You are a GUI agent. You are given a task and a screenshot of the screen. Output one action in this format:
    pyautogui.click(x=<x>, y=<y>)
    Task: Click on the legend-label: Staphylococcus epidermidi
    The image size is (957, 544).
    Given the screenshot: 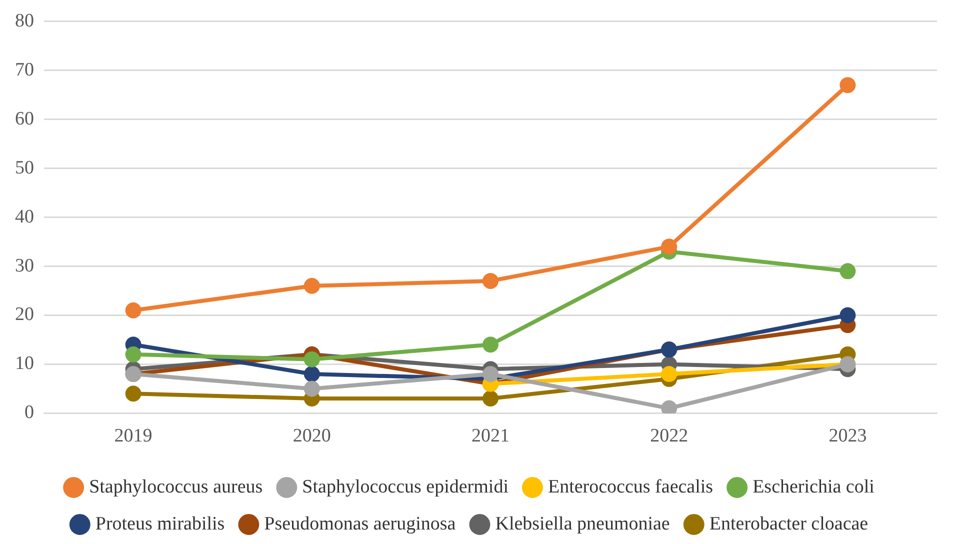 What is the action you would take?
    pyautogui.click(x=405, y=487)
    